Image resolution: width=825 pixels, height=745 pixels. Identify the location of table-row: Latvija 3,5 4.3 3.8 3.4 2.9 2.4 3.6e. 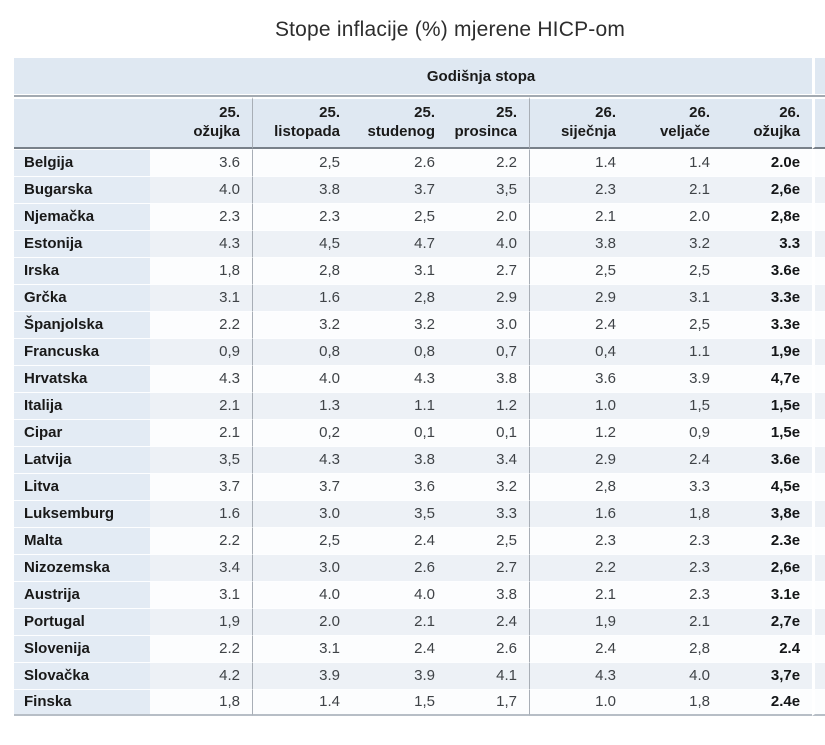
(419, 459).